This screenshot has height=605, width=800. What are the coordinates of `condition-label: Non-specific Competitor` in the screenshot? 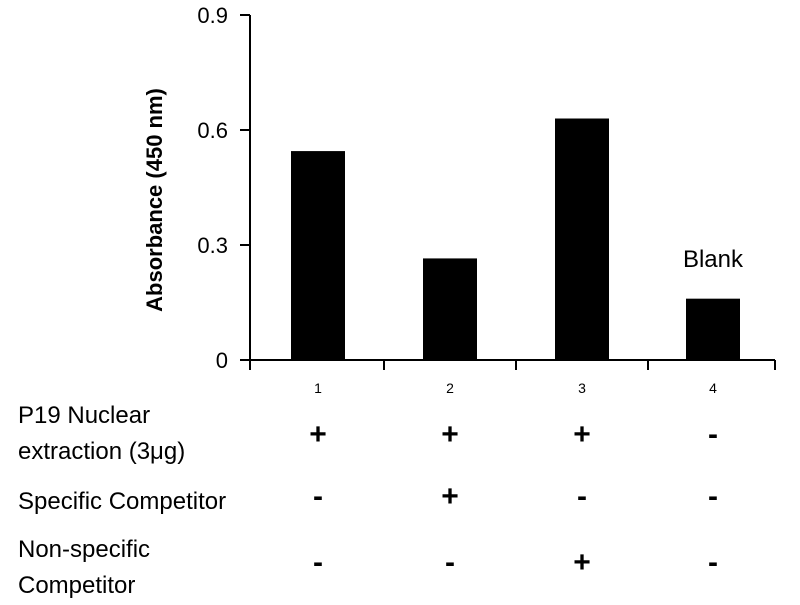 It's located at (84, 568).